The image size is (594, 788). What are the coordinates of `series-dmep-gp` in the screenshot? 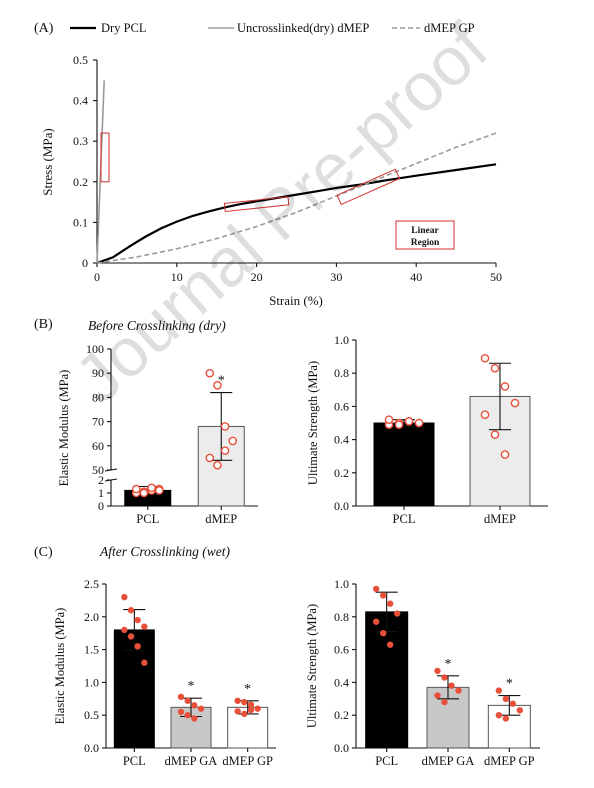 It's located at (296, 198).